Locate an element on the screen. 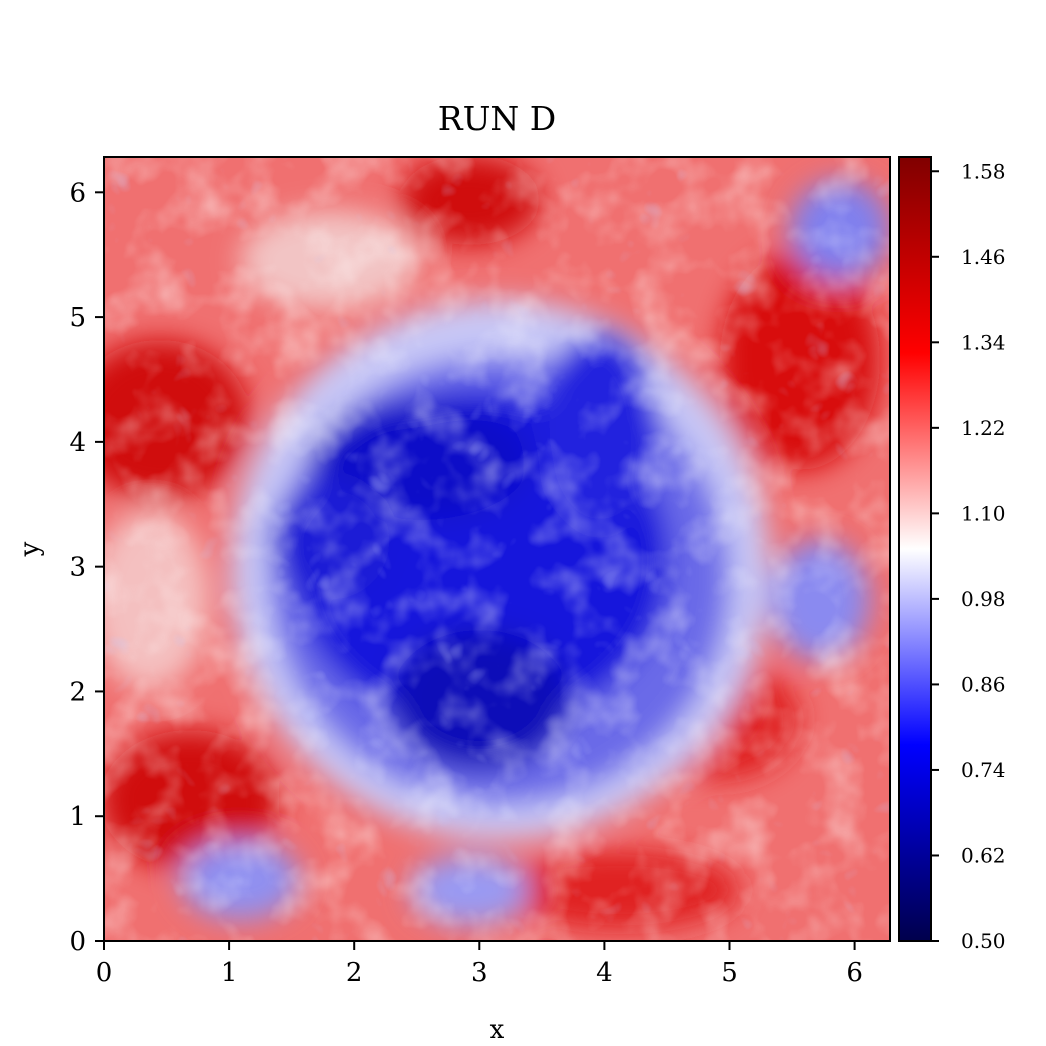 The image size is (1046, 1046). y-tick-label: 5 is located at coordinates (77, 318).